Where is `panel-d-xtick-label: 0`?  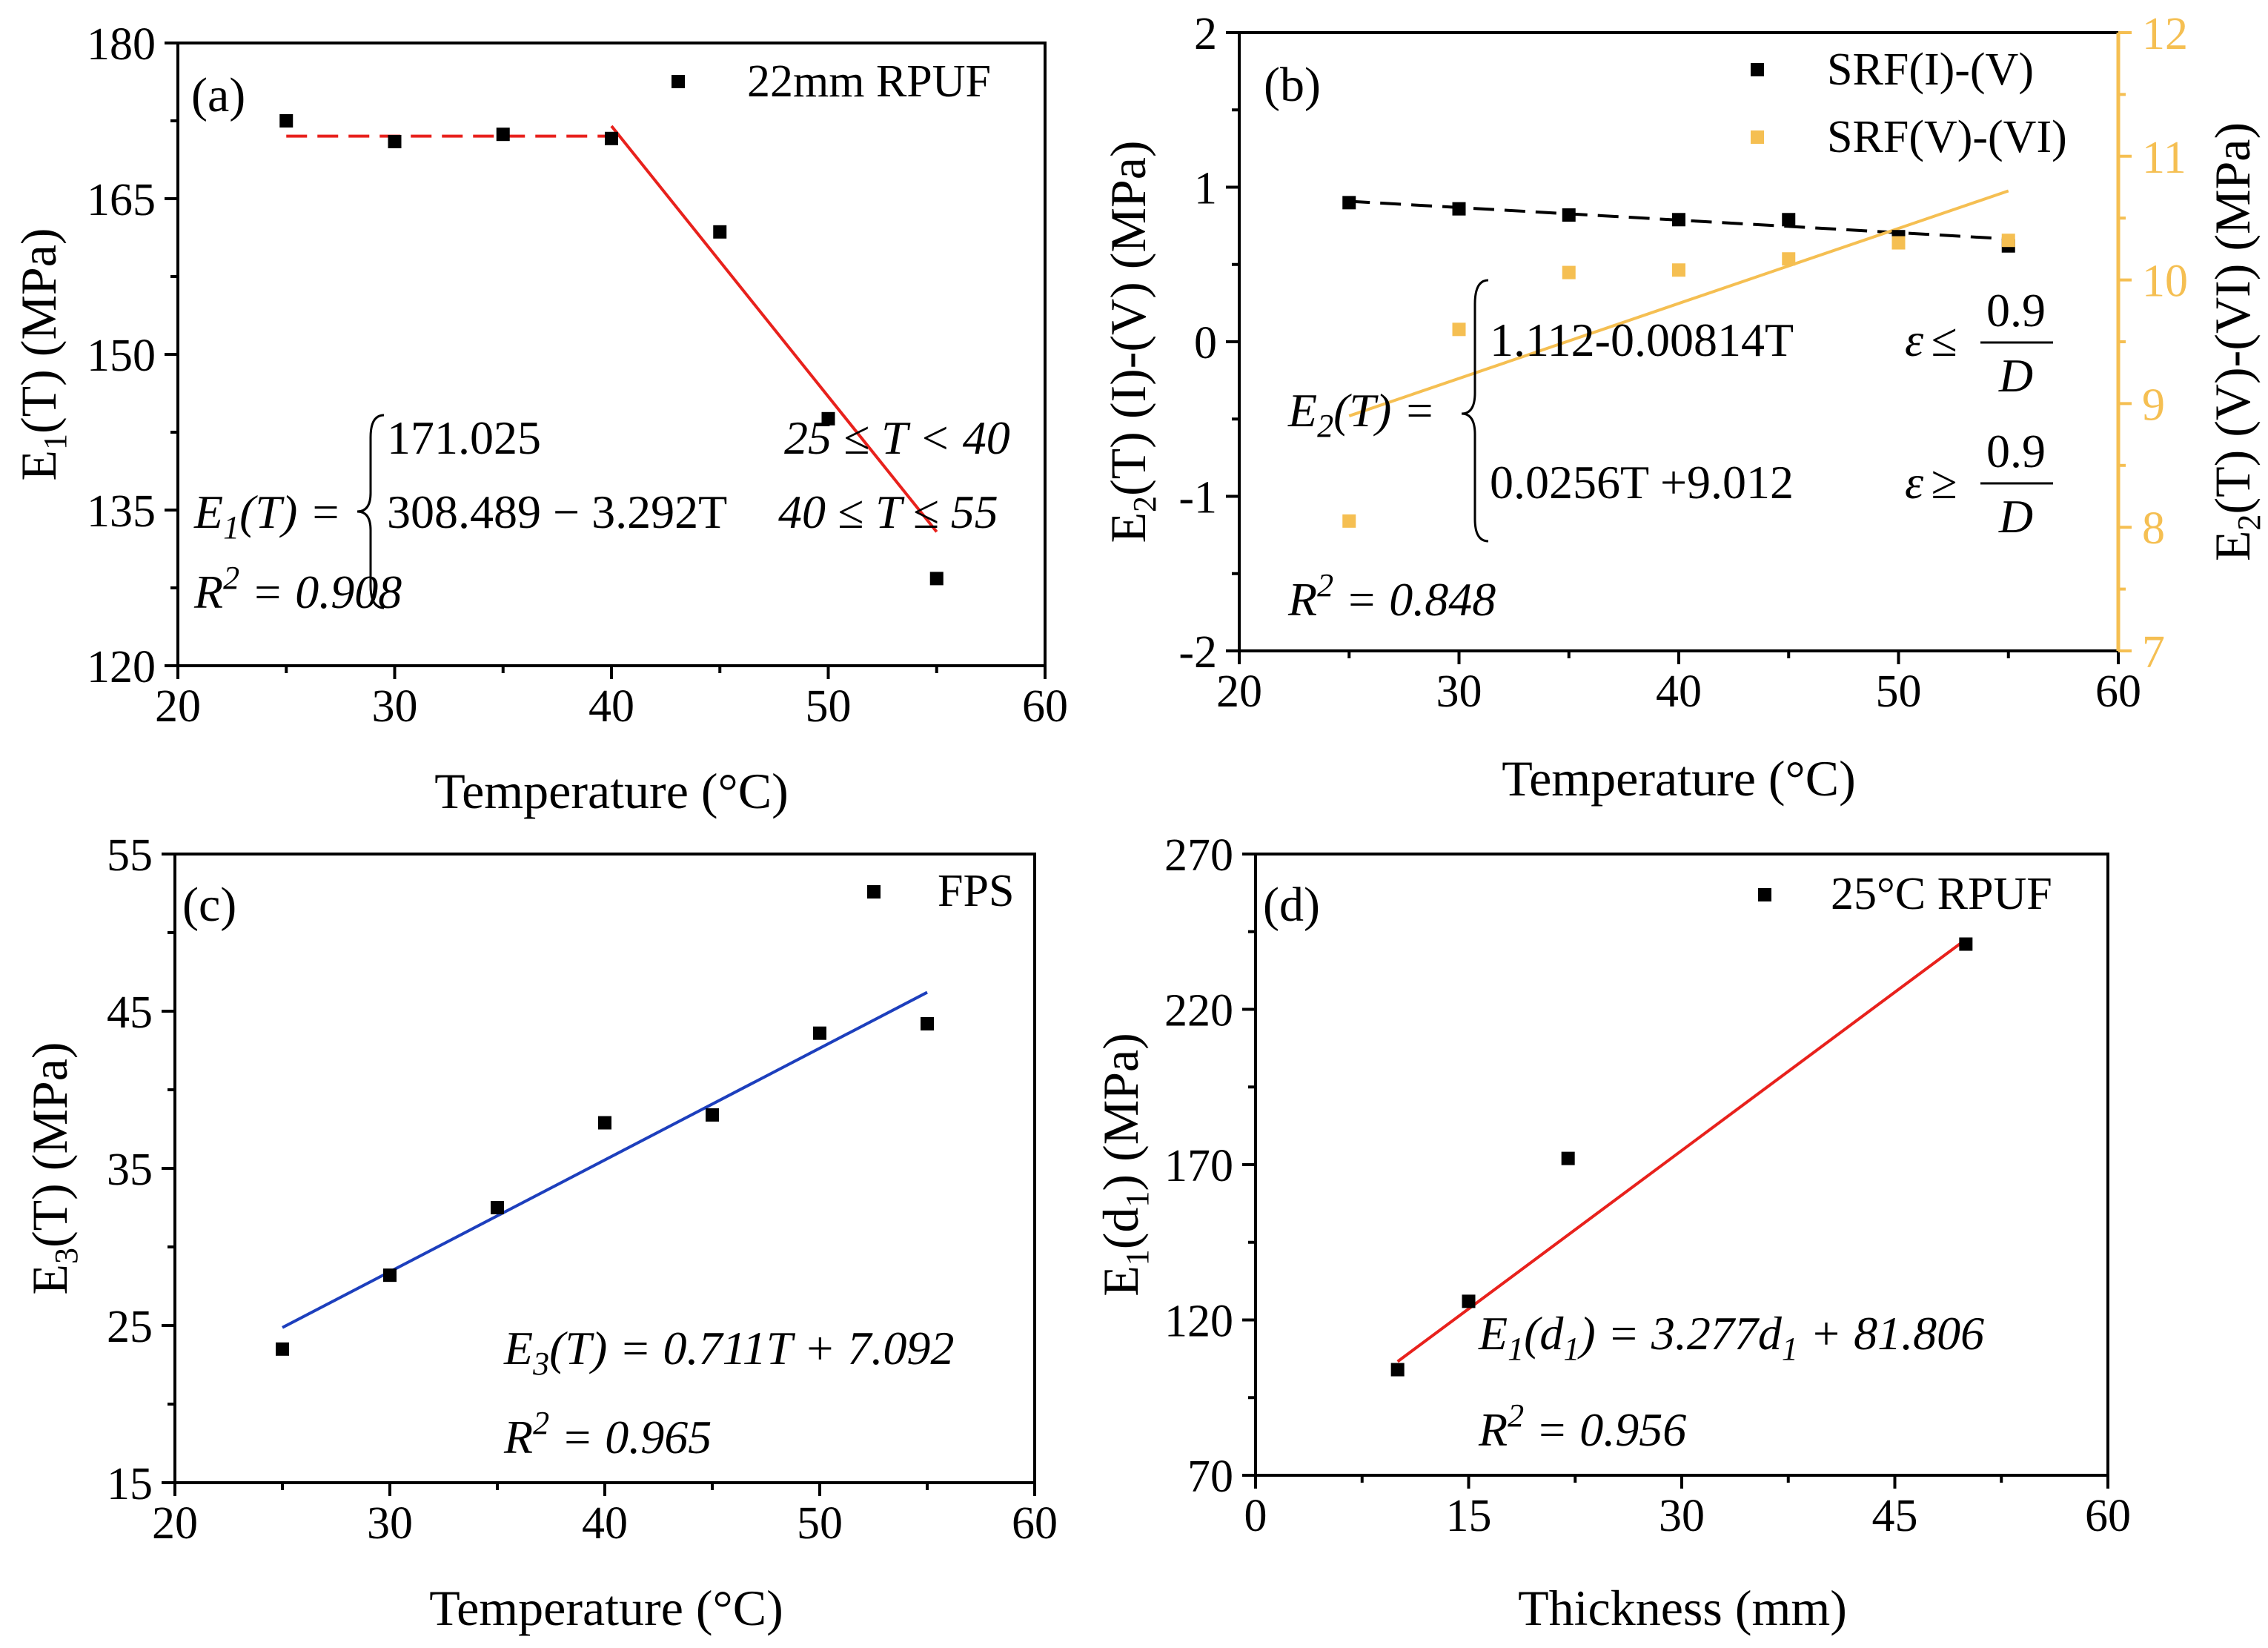
panel-d-xtick-label: 0 is located at coordinates (1256, 1516).